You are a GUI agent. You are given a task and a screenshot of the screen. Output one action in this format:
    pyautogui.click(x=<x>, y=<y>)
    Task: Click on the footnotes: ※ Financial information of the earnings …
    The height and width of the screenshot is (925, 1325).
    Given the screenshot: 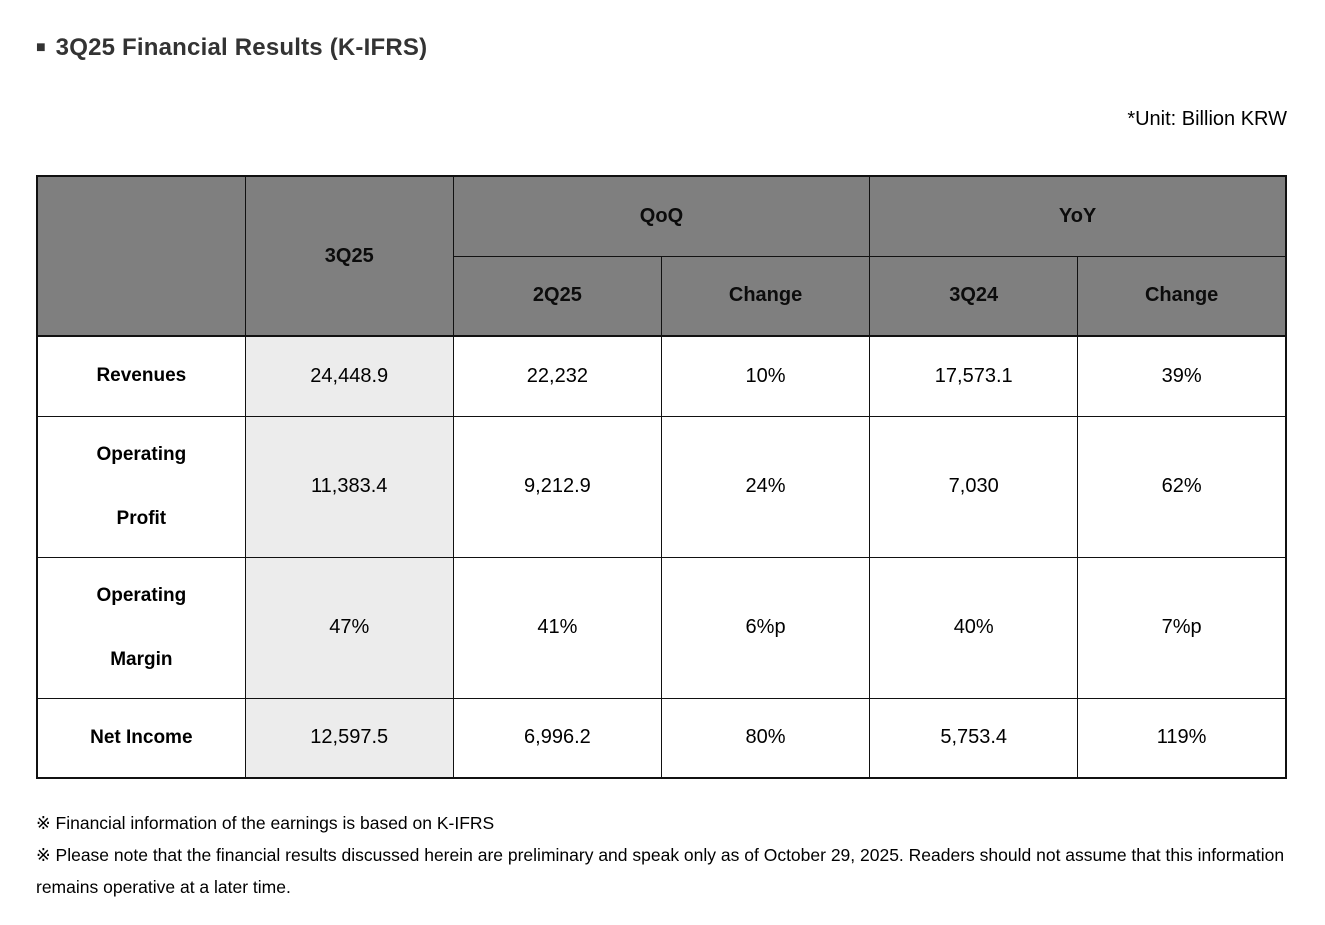 What is the action you would take?
    pyautogui.click(x=661, y=855)
    